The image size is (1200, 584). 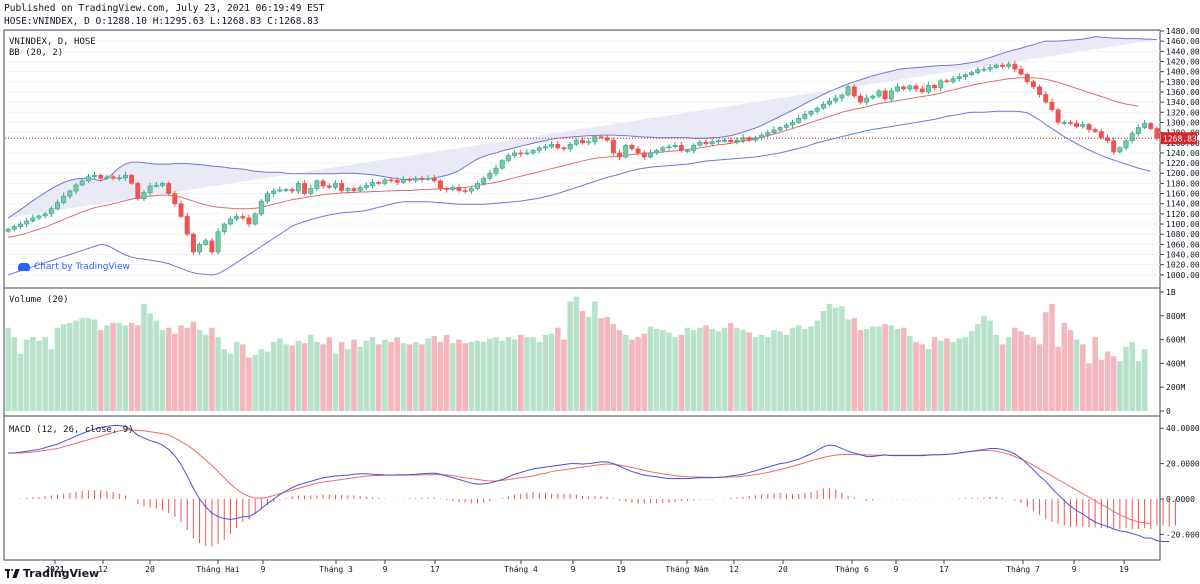 I want to click on footer-brand: TradingView, so click(x=52, y=573).